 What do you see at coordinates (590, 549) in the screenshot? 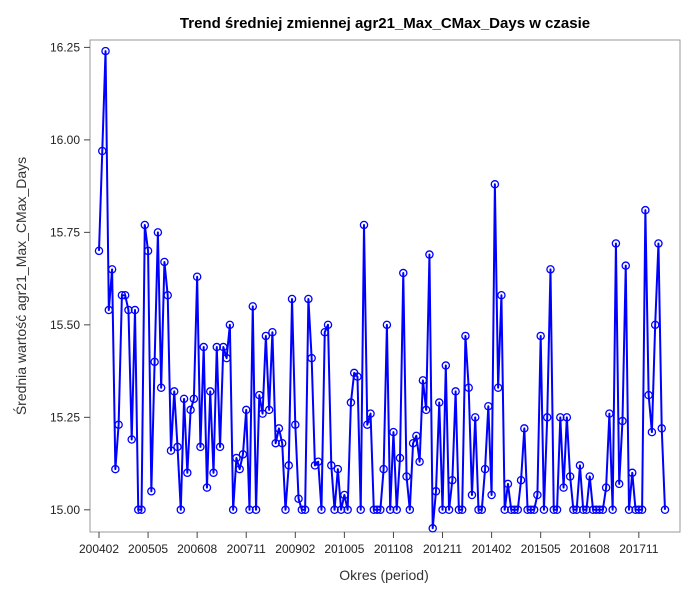
I see `x-tick-label: 201608` at bounding box center [590, 549].